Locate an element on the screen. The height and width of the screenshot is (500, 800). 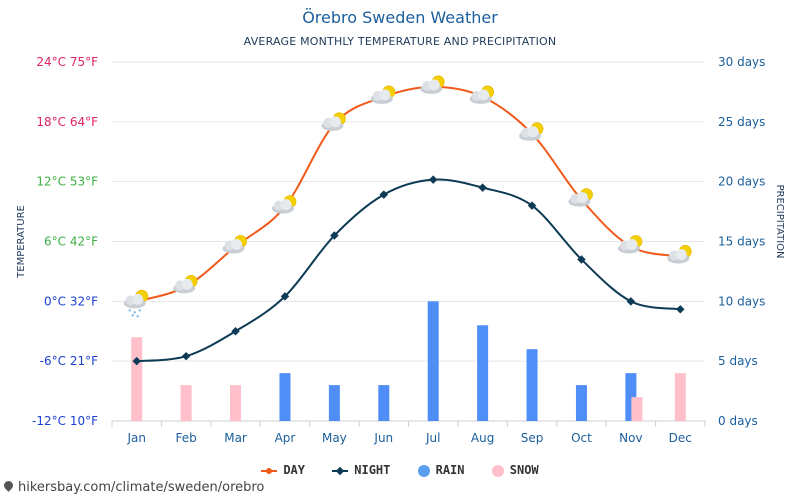
legend-item-rain: RAIN is located at coordinates (441, 470).